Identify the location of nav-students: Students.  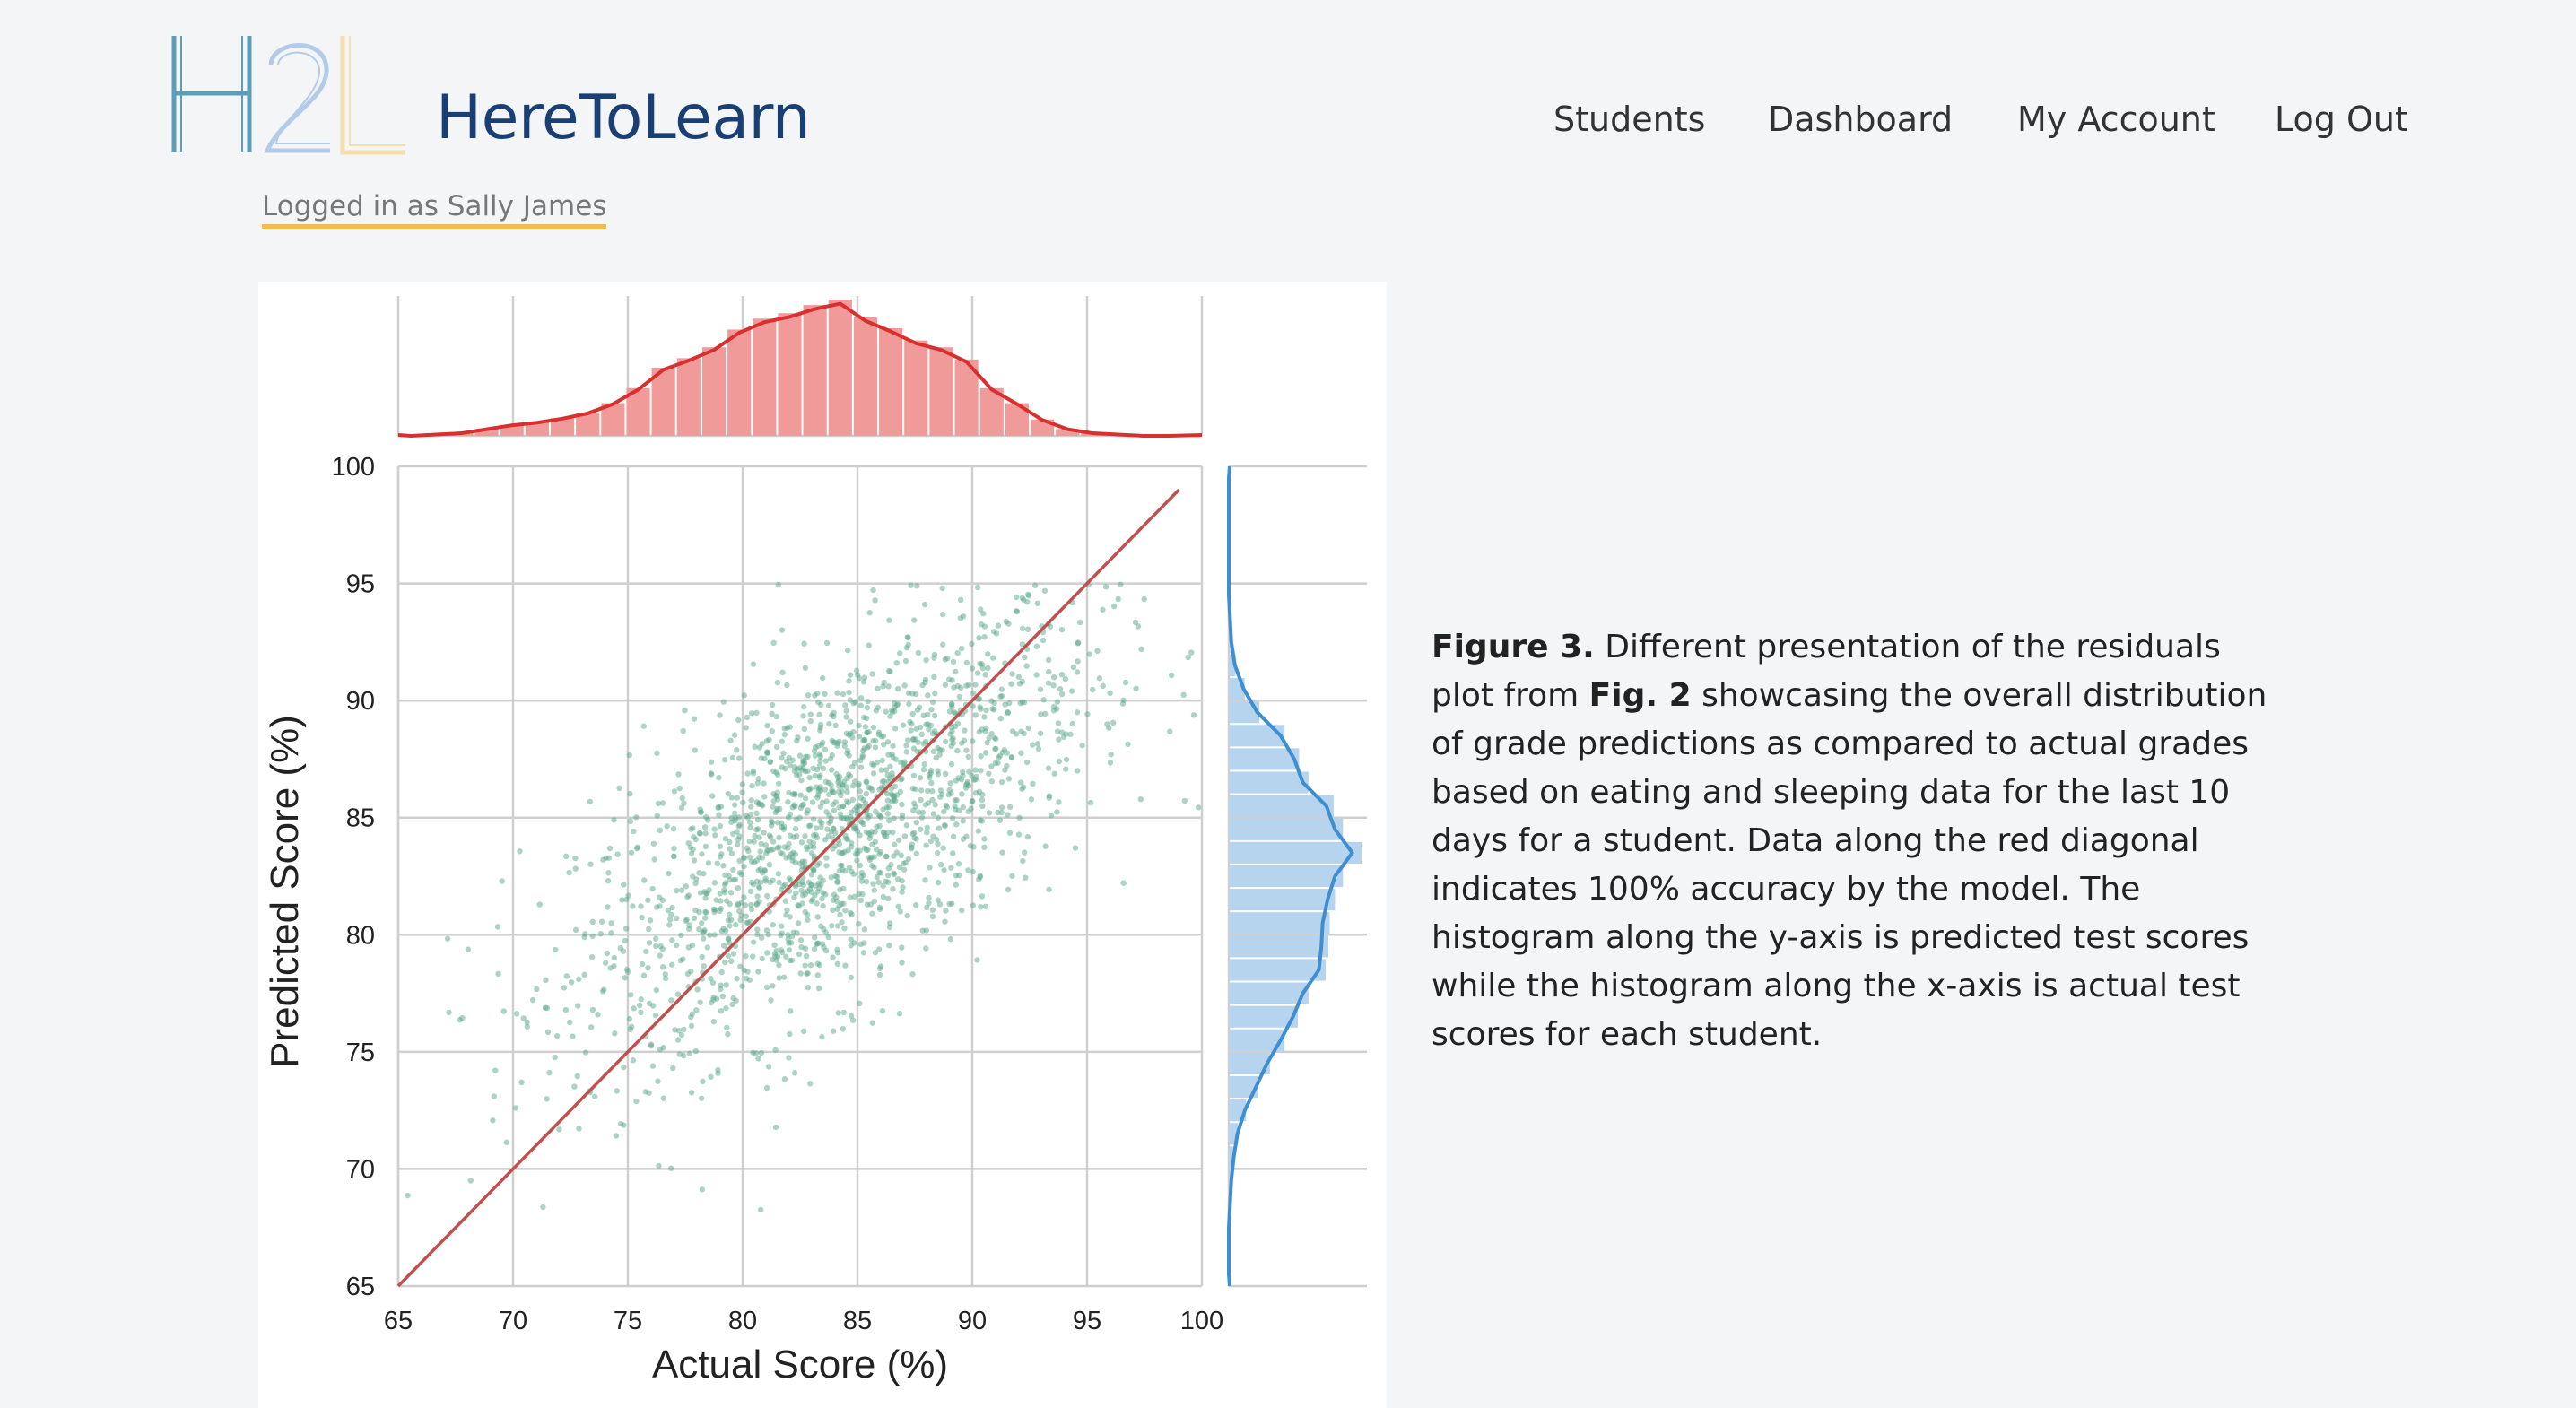
(1629, 119).